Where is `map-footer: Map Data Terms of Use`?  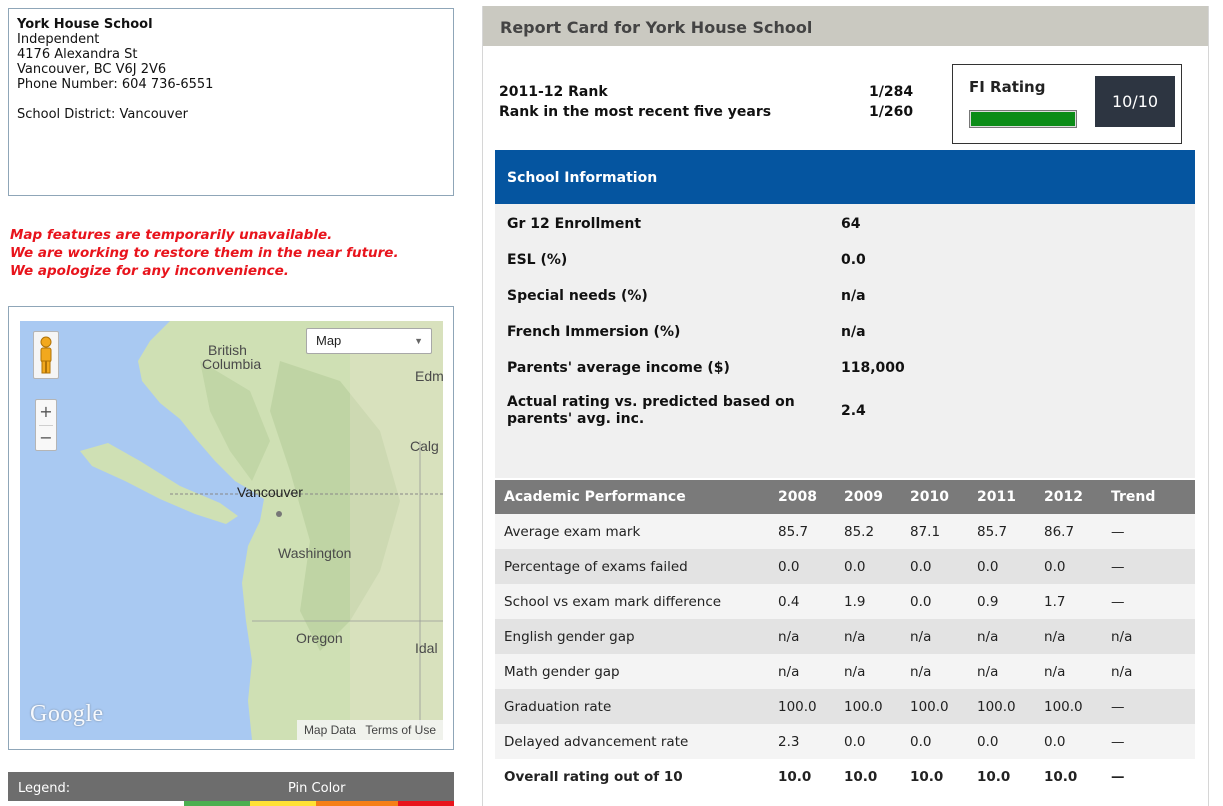 map-footer: Map Data Terms of Use is located at coordinates (369, 730).